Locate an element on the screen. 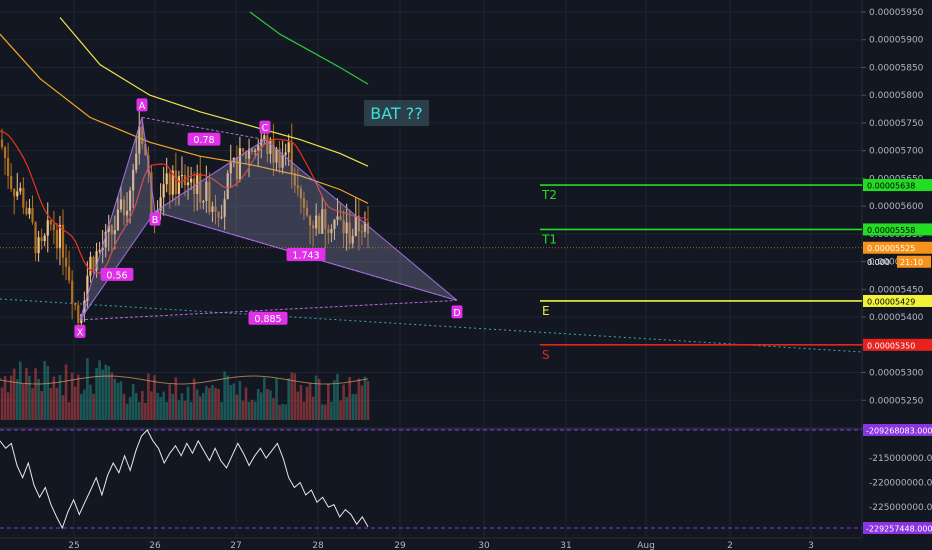 This screenshot has width=932, height=550. ratio-line-ac is located at coordinates (203, 128).